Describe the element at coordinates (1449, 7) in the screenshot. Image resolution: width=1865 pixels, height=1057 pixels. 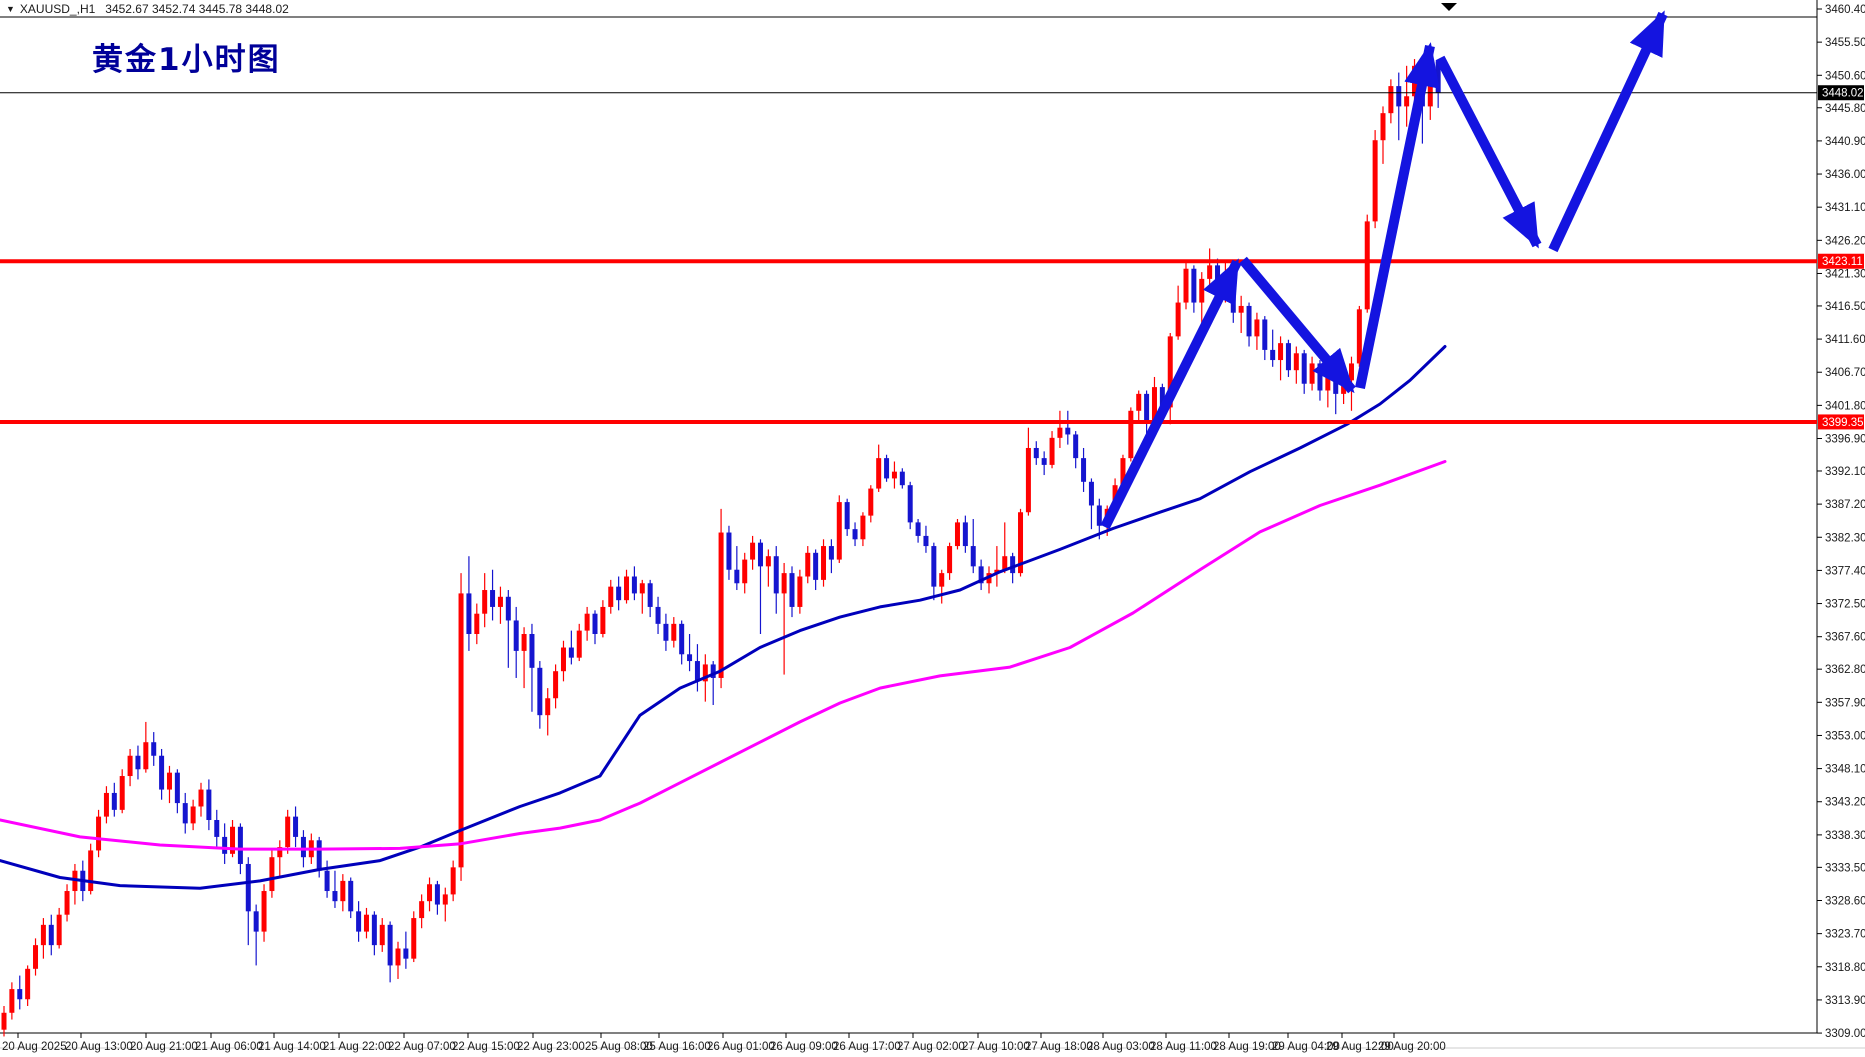
I see `shift-marker-icon` at that location.